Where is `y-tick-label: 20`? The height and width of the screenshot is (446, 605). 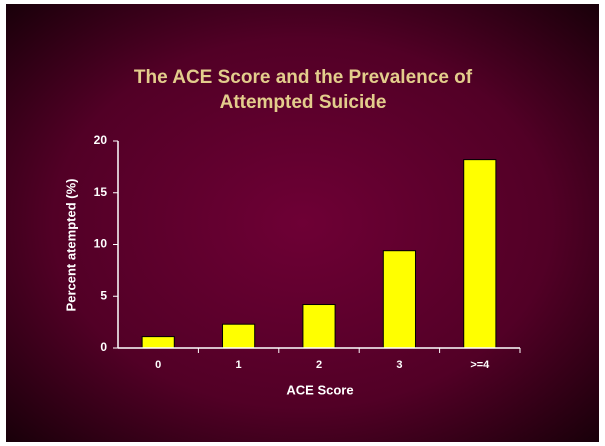
y-tick-label: 20 is located at coordinates (101, 140).